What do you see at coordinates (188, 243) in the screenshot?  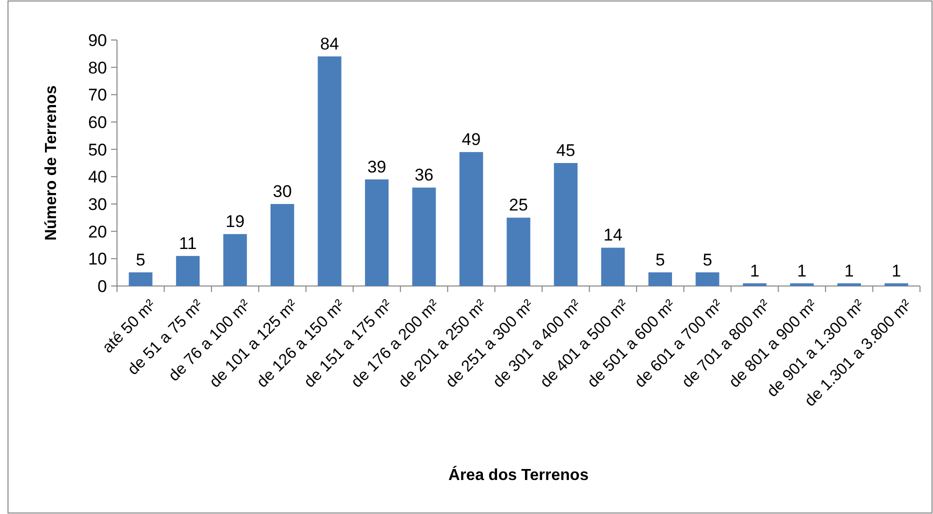 I see `data-label: 11` at bounding box center [188, 243].